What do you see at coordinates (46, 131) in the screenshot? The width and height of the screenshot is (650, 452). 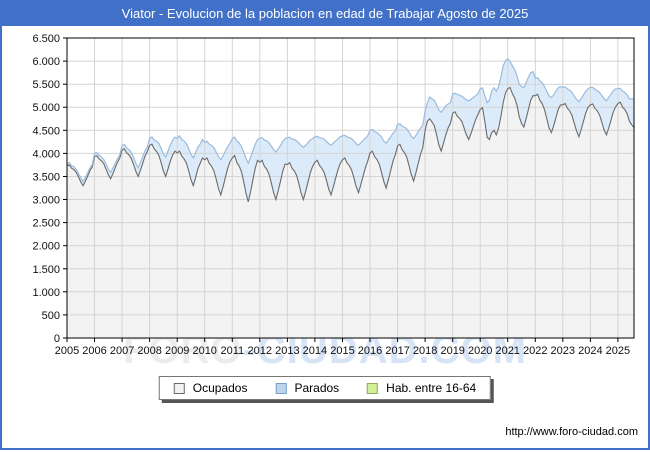 I see `y-axis-tick-label: 4.500` at bounding box center [46, 131].